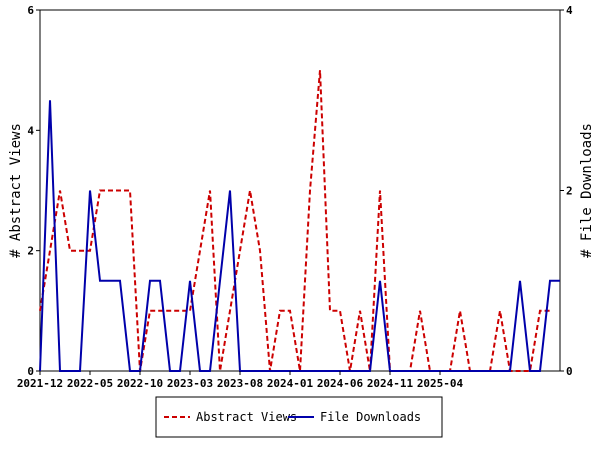  I want to click on legend-file-downloads-label: File Downloads, so click(370, 417).